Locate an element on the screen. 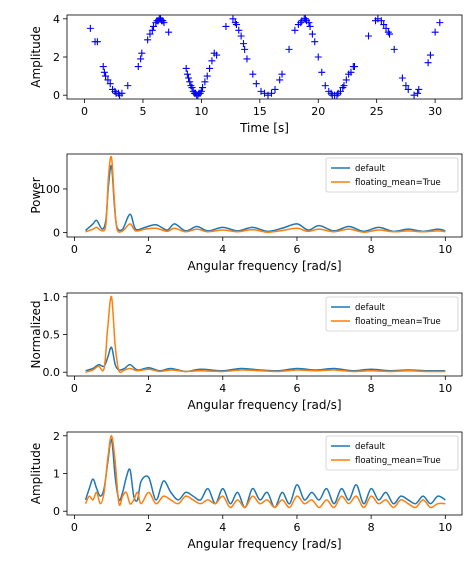 This screenshot has height=568, width=474. y-tick-label: 0 is located at coordinates (56, 233).